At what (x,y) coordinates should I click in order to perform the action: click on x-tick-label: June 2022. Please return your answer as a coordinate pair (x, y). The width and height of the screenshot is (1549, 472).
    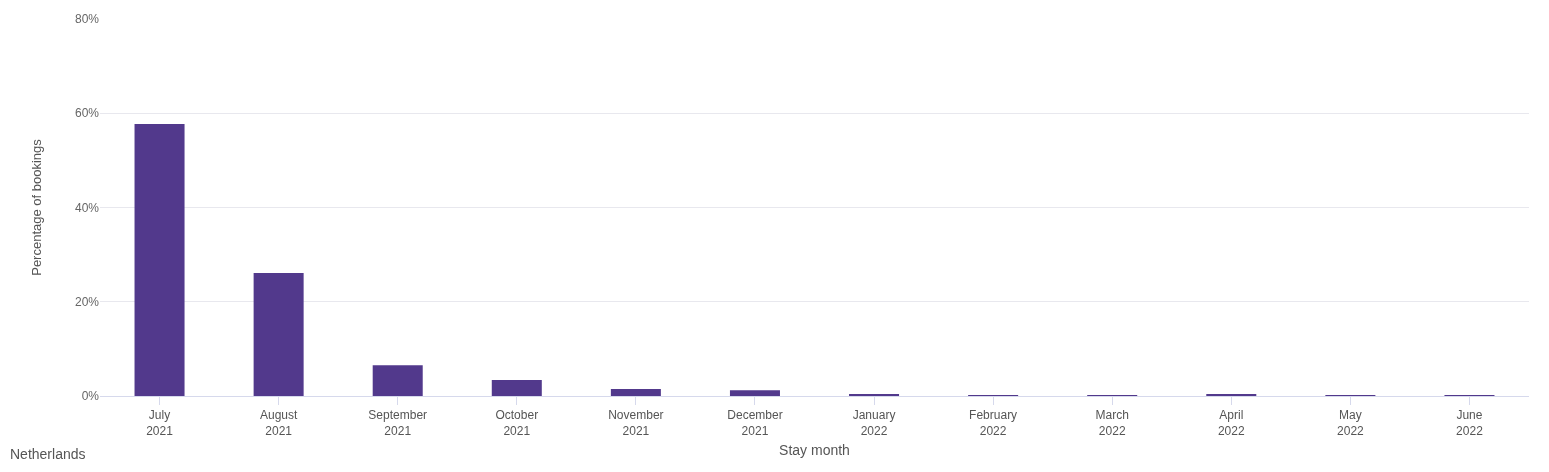
    Looking at the image, I should click on (1470, 423).